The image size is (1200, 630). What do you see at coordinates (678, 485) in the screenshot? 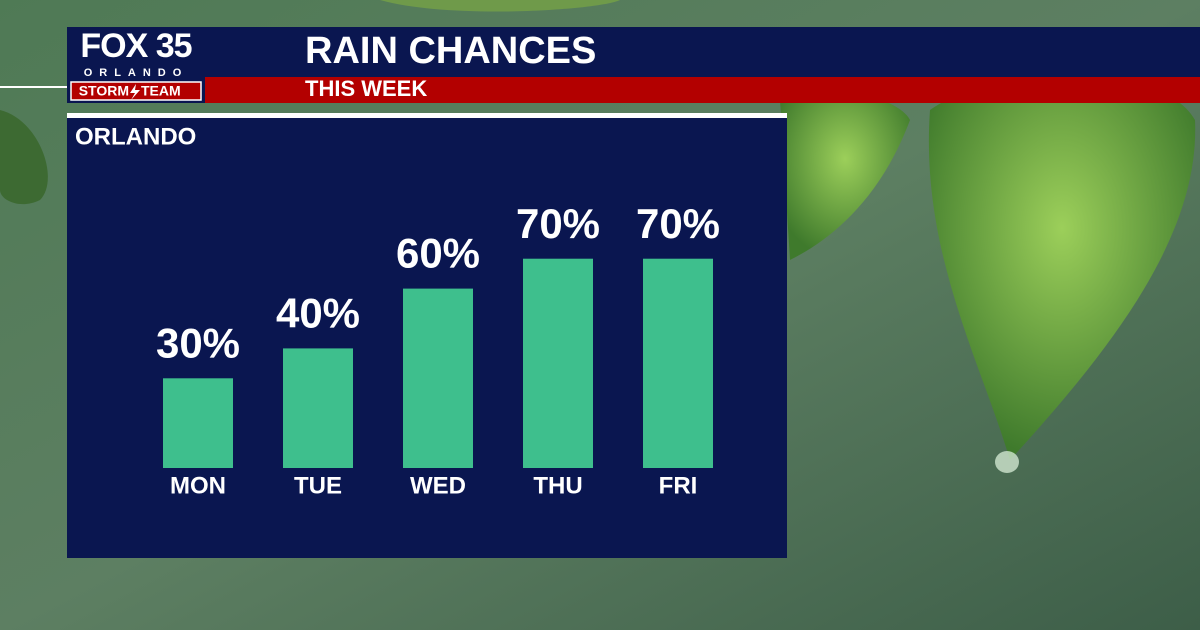
I see `x-tick-label: FRI` at bounding box center [678, 485].